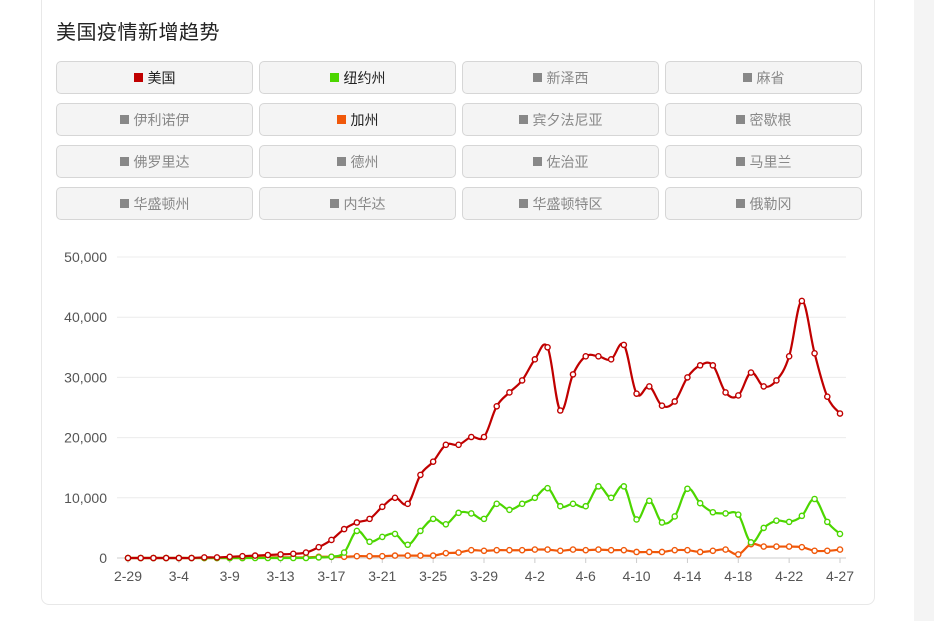 The height and width of the screenshot is (621, 934). What do you see at coordinates (763, 77) in the screenshot?
I see `legend-toggle-button: 麻省` at bounding box center [763, 77].